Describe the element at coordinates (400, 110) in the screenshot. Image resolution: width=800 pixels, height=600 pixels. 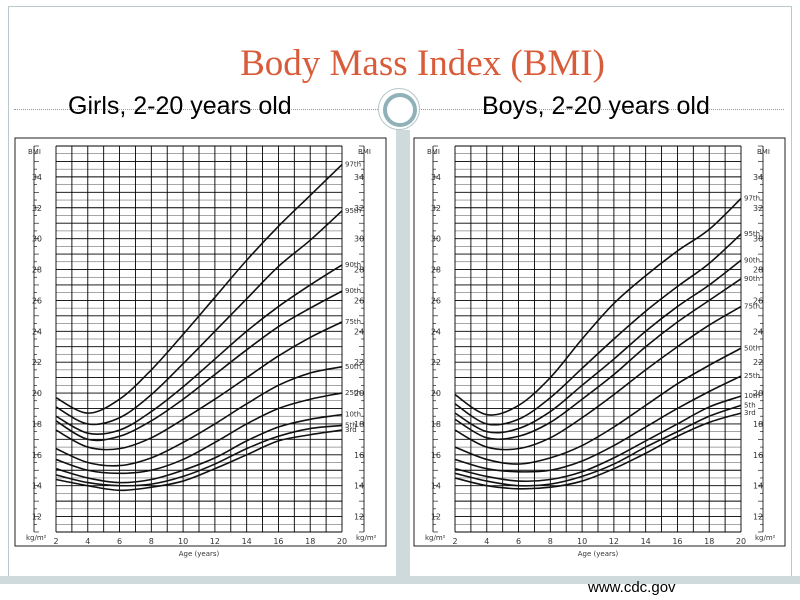
I see `decorative-circle-icon` at that location.